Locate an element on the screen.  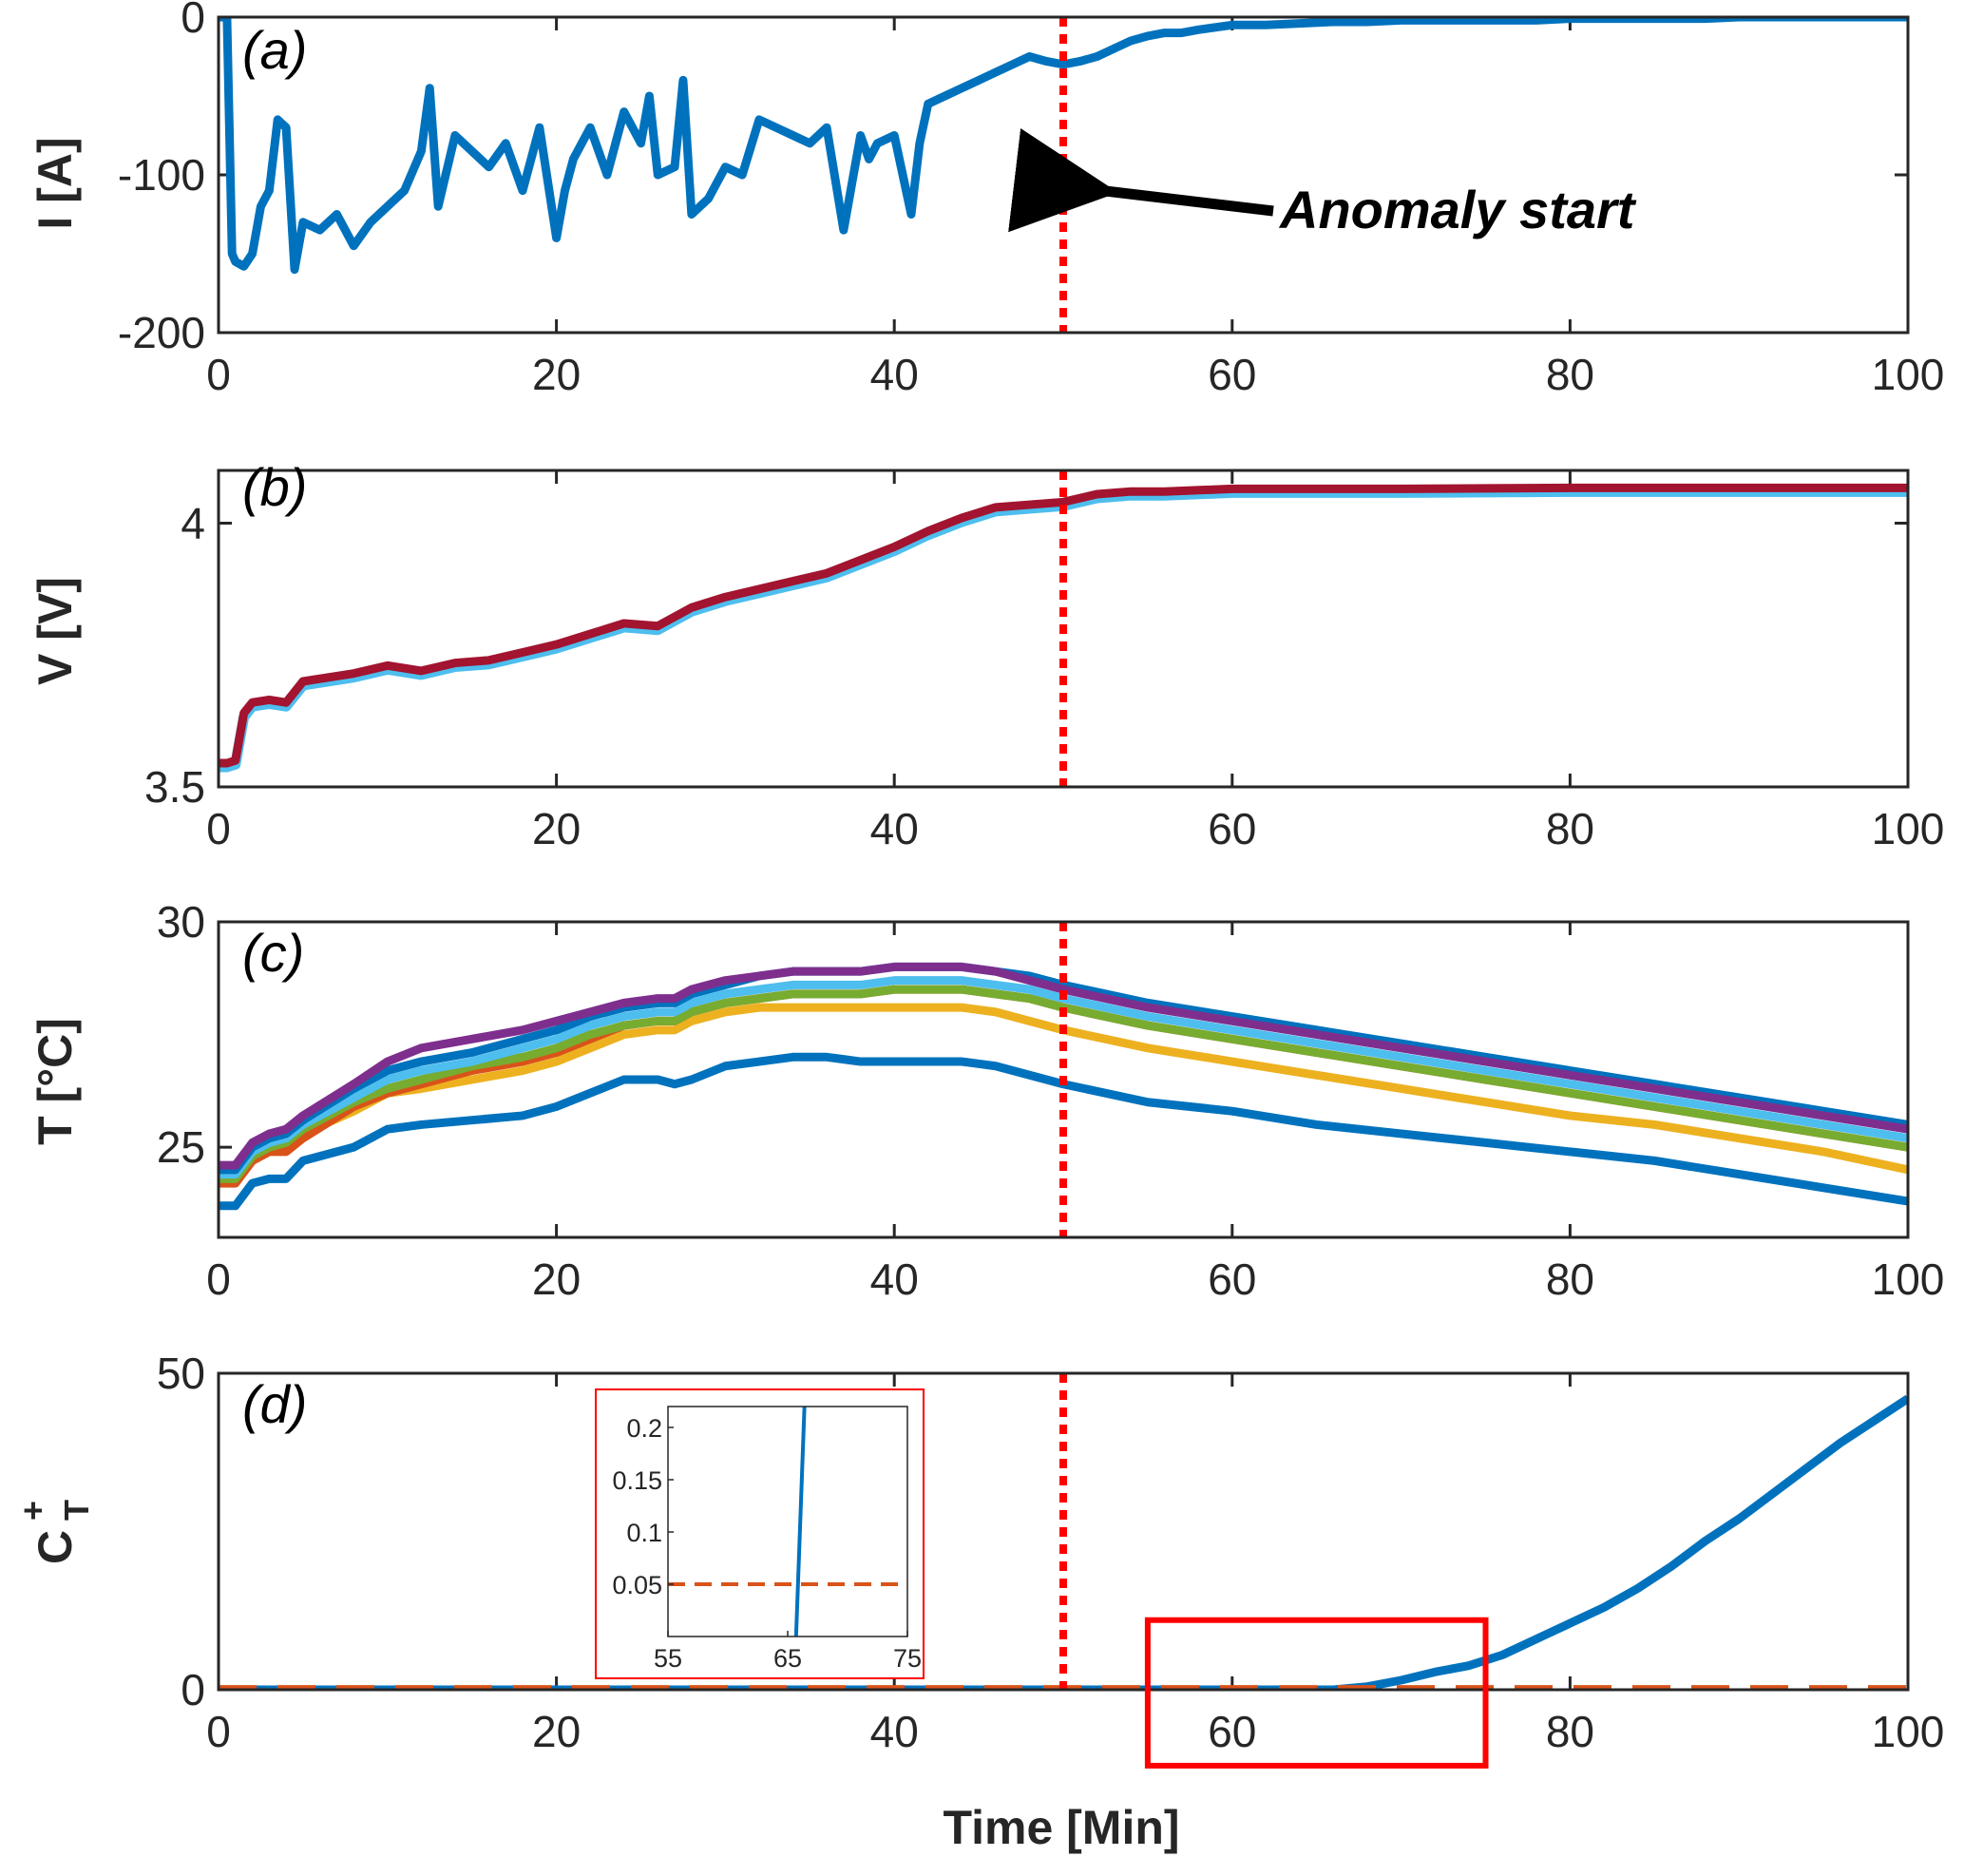
inset-ytick-label: 0.1 is located at coordinates (644, 1533).